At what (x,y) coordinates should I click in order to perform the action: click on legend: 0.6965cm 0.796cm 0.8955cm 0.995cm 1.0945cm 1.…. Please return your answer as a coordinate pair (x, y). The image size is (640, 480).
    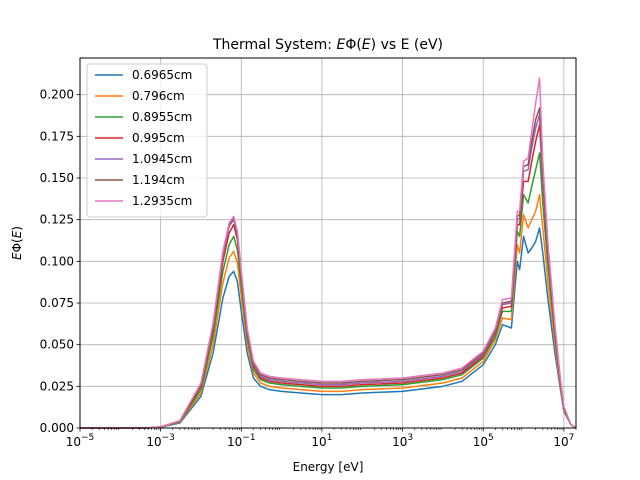
    Looking at the image, I should click on (147, 140).